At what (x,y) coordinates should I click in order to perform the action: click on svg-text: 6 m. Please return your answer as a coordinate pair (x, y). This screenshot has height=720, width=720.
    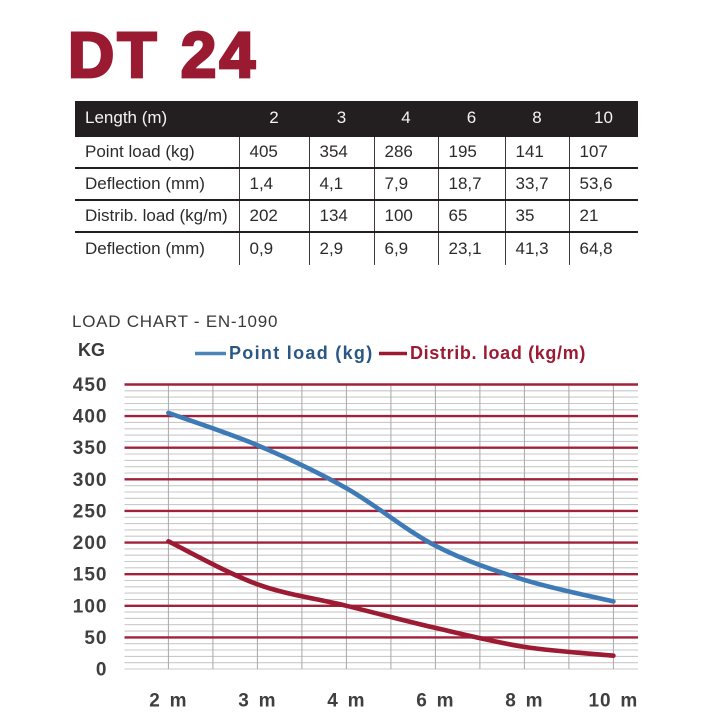
    Looking at the image, I should click on (435, 701).